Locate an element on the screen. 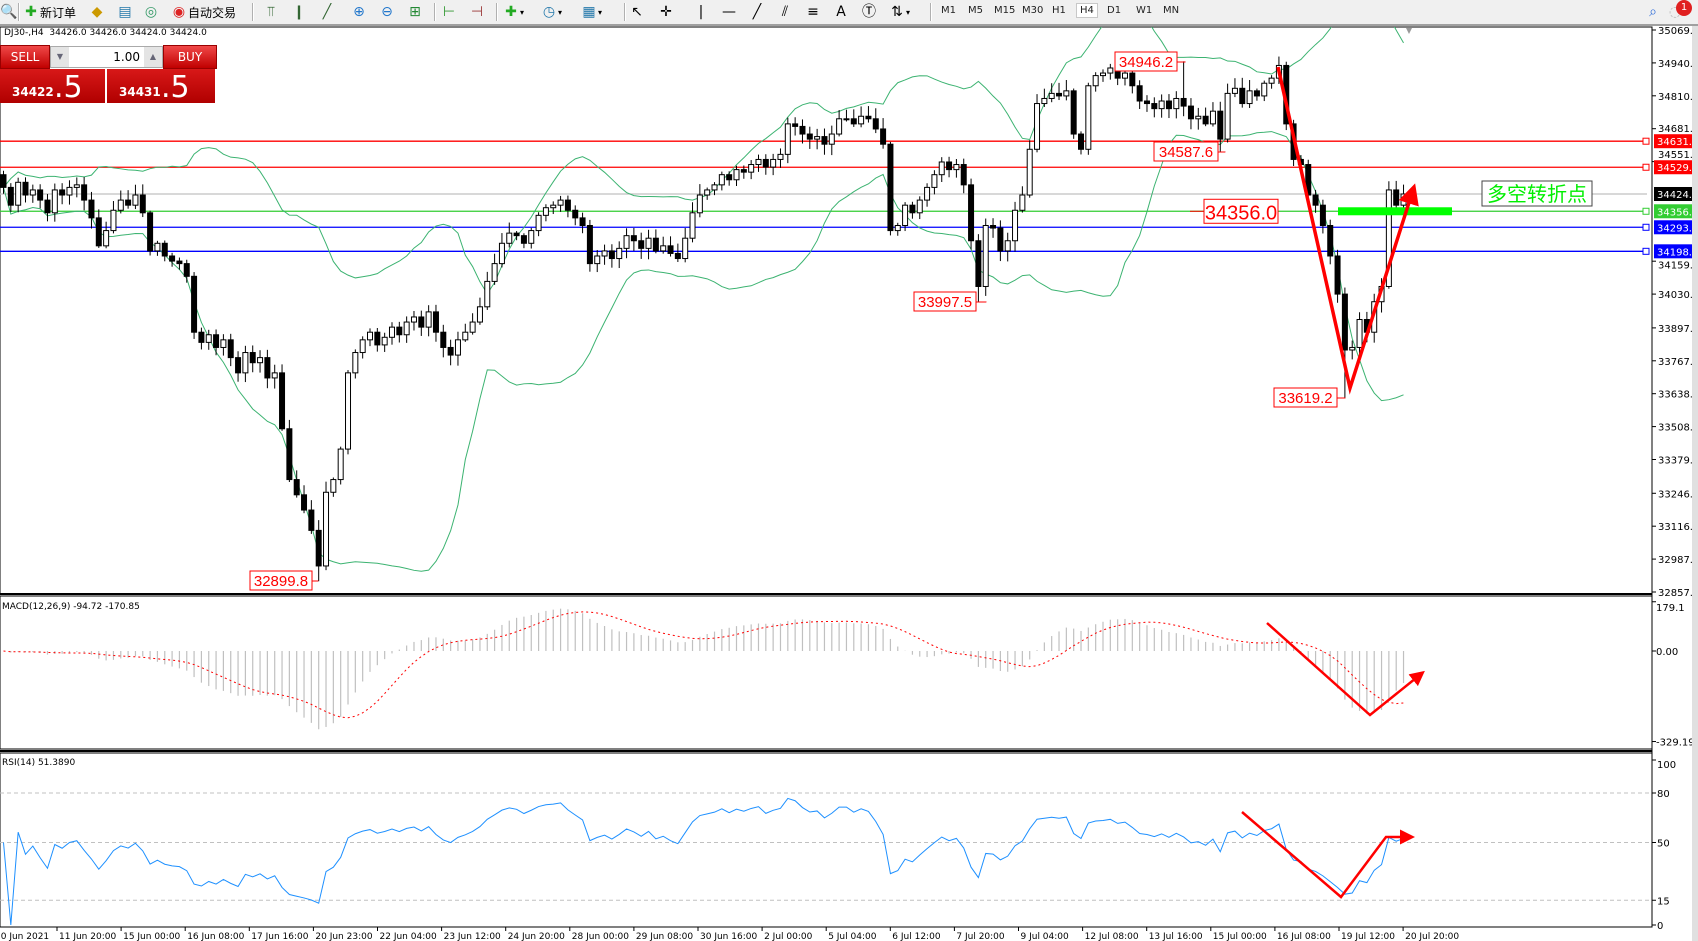 The height and width of the screenshot is (941, 1698). auto-scroll-button: ⊢ is located at coordinates (449, 12).